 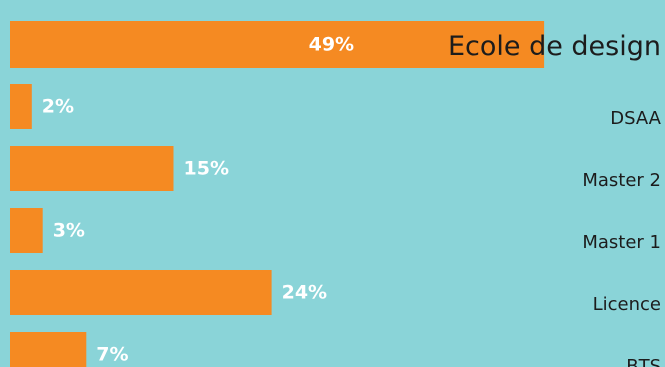 I want to click on value-label-bts: 7%, so click(x=112, y=355).